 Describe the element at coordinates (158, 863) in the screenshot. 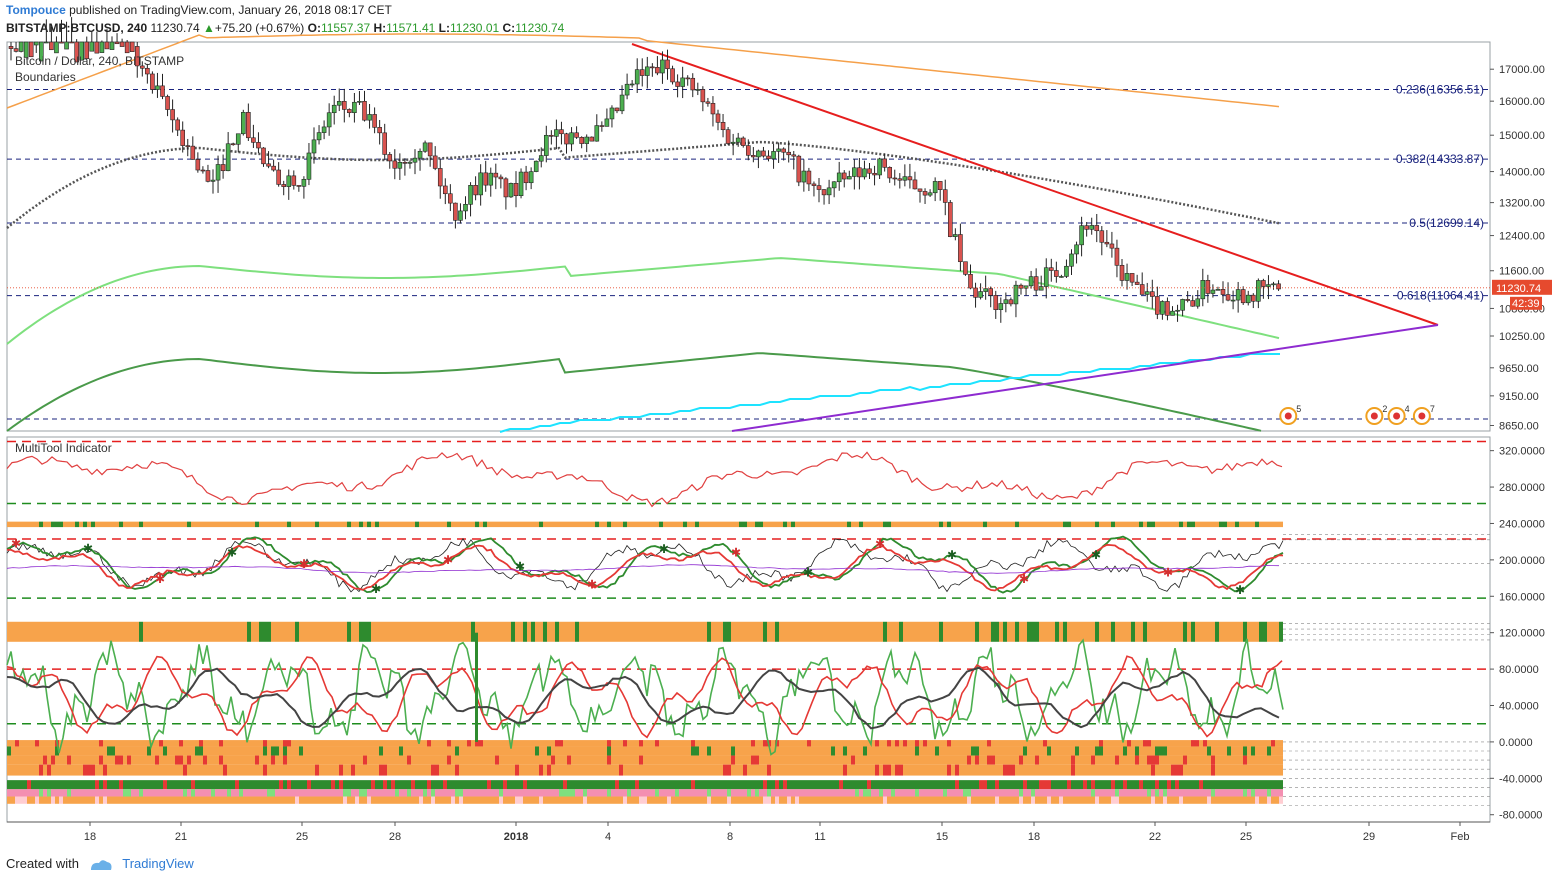

I see `tradingview-link: TradingView` at that location.